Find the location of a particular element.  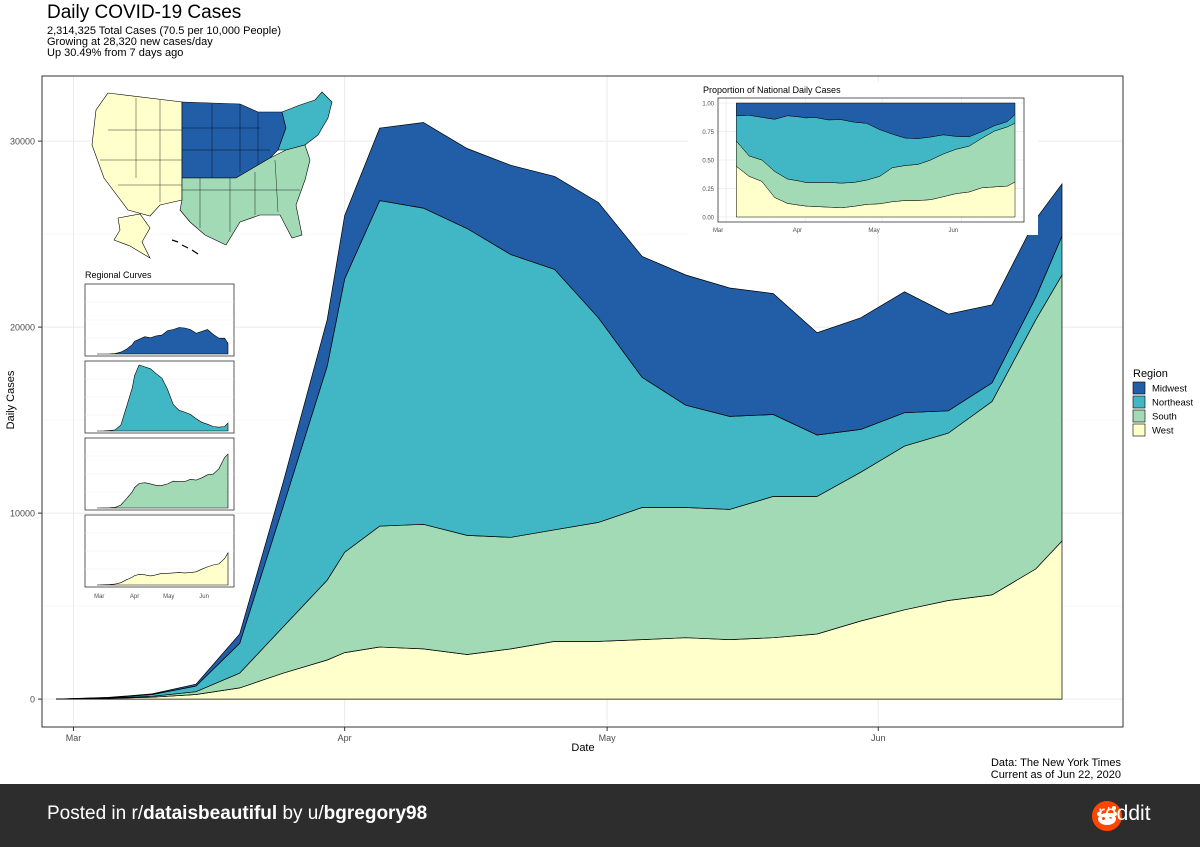

map-west-grid is located at coordinates (141, 150).